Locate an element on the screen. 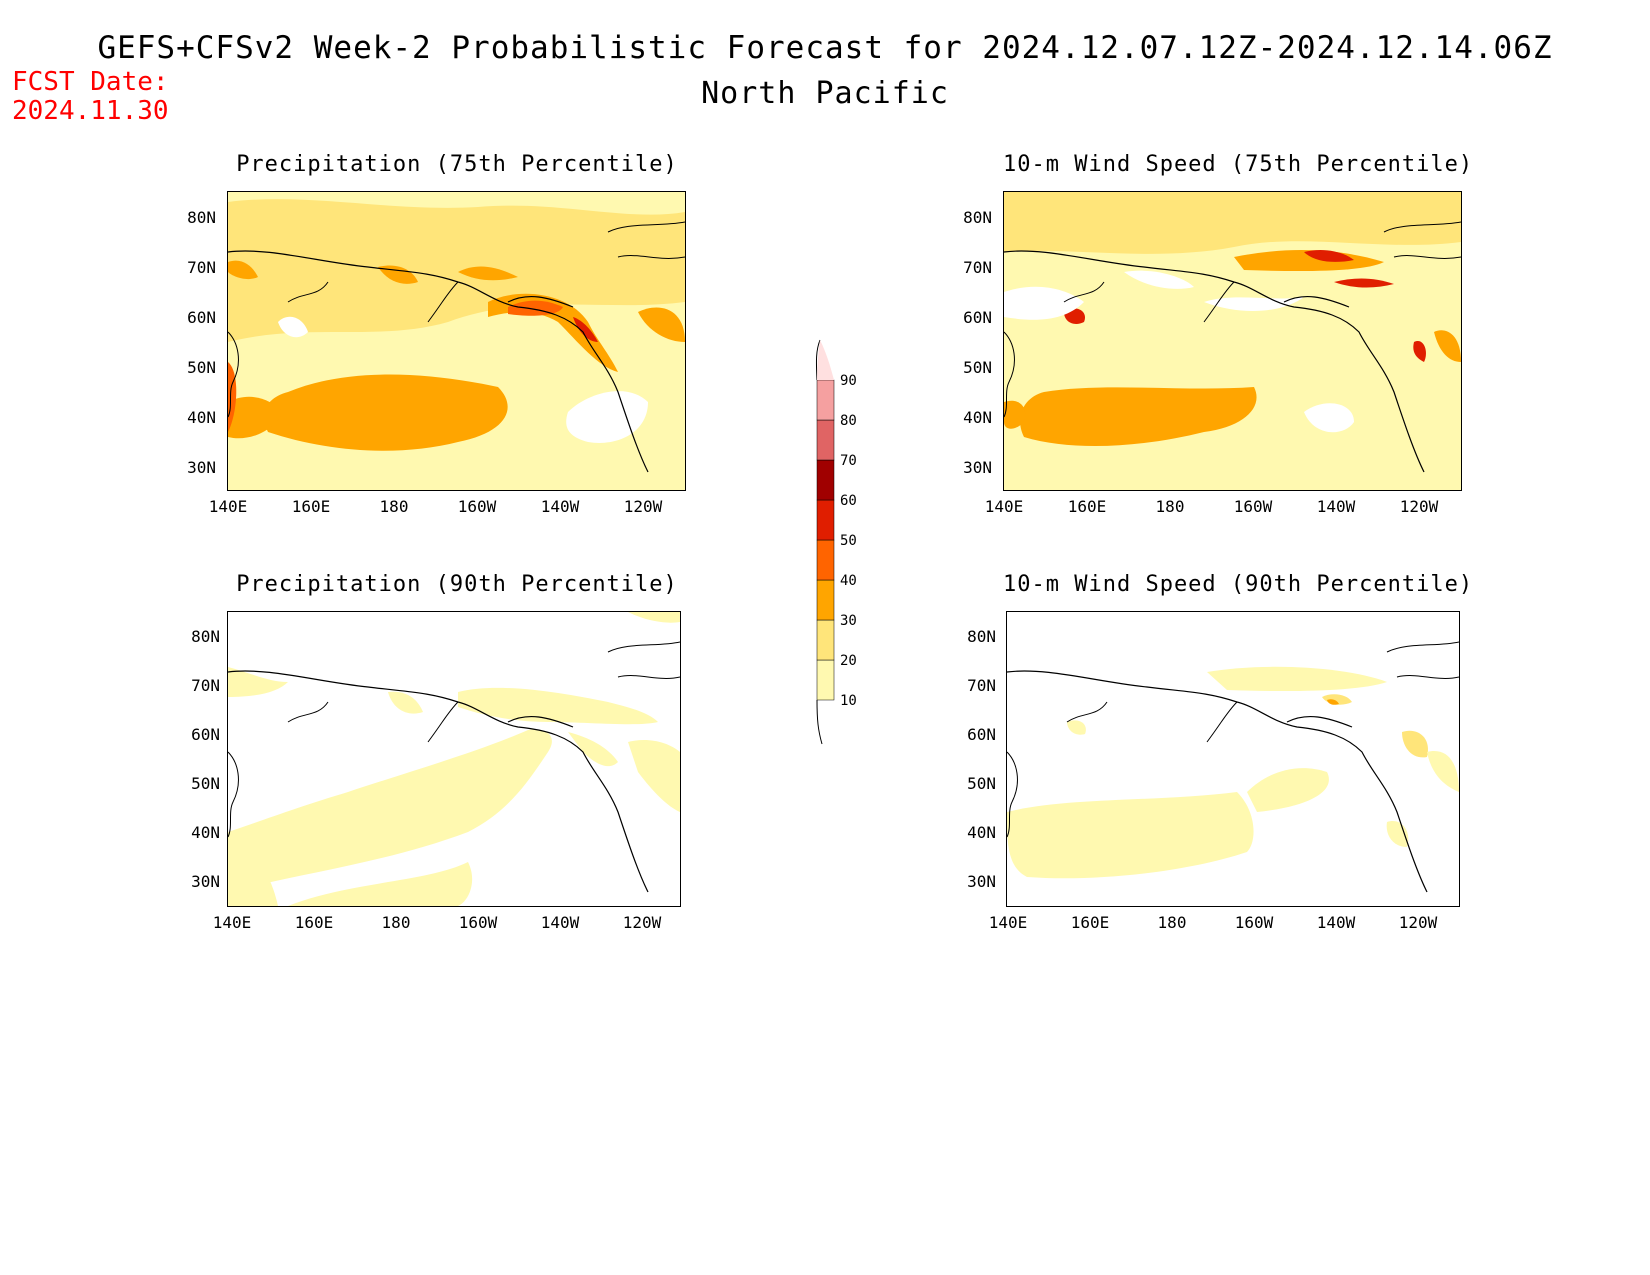 The image size is (1650, 1275). colorbar-label: 50 is located at coordinates (848, 541).